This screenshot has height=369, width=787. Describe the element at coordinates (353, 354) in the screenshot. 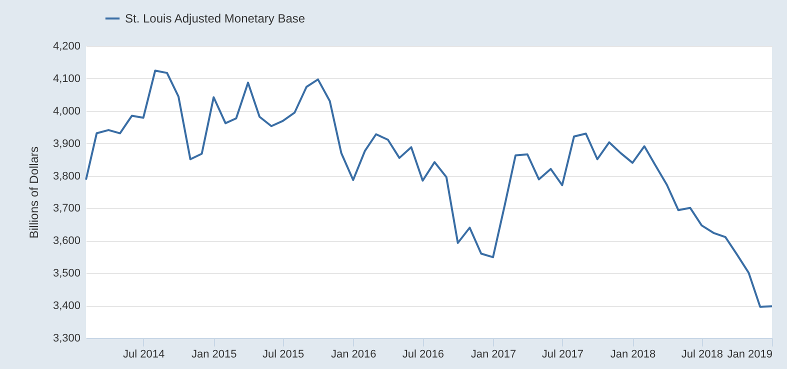

I see `x-tick-label: Jan 2016` at that location.